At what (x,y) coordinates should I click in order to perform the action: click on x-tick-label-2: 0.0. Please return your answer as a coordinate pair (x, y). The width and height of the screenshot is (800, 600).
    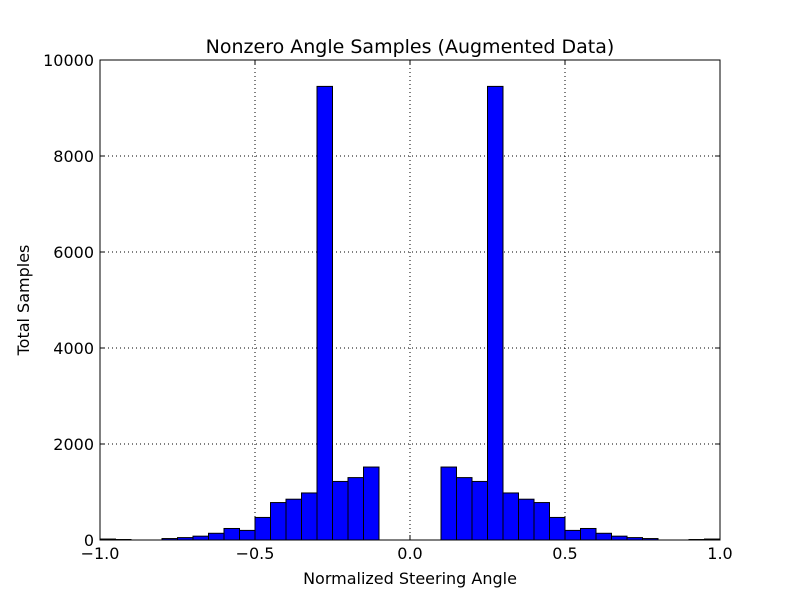
    Looking at the image, I should click on (409, 553).